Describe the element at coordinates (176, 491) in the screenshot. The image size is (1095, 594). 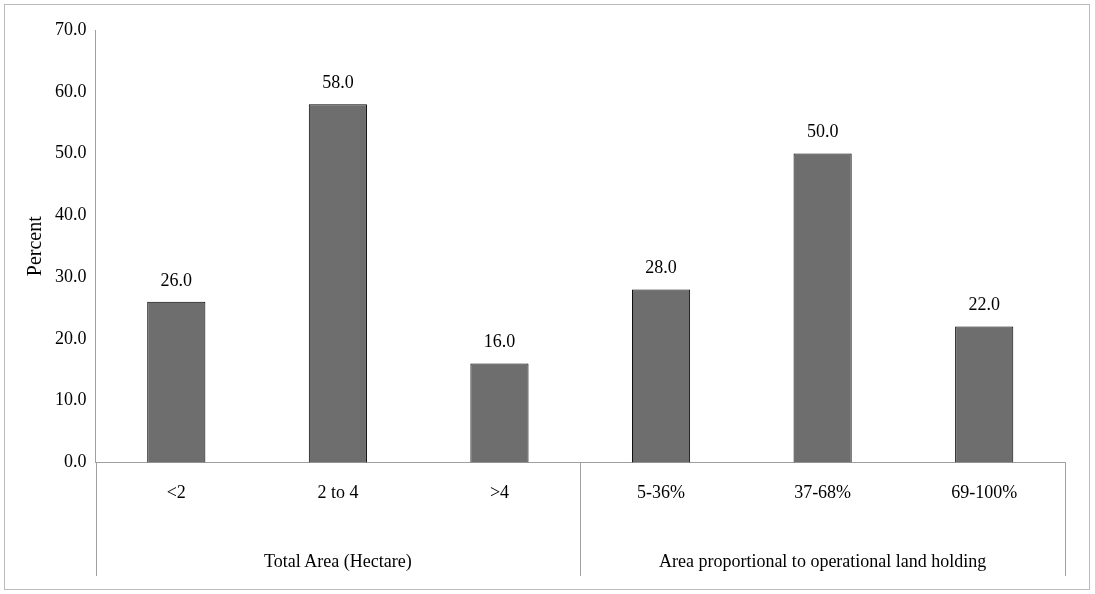
I see `x-tick-label: <2` at that location.